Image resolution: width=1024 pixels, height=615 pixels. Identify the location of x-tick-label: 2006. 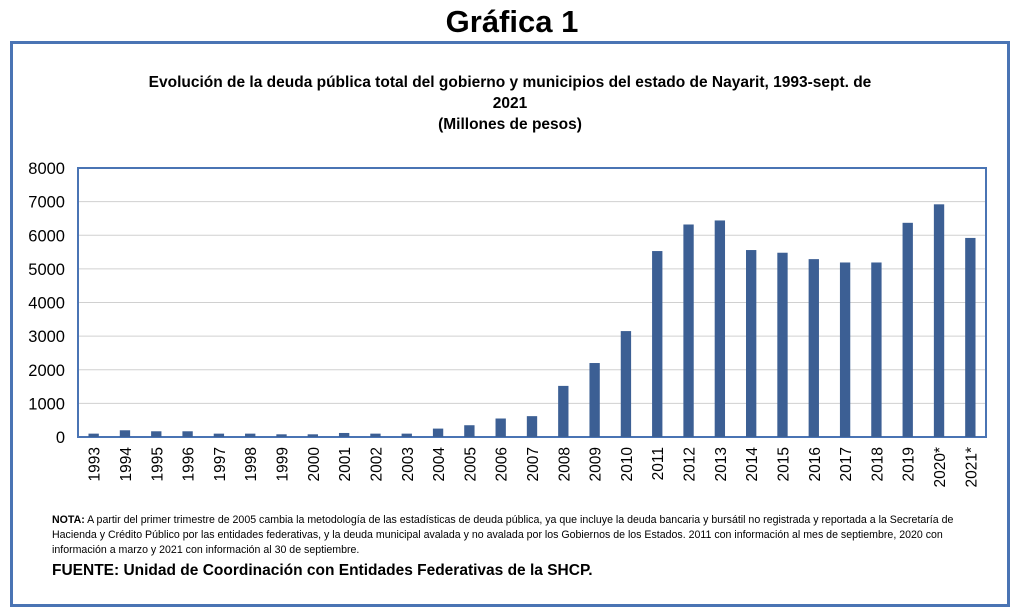
(502, 464).